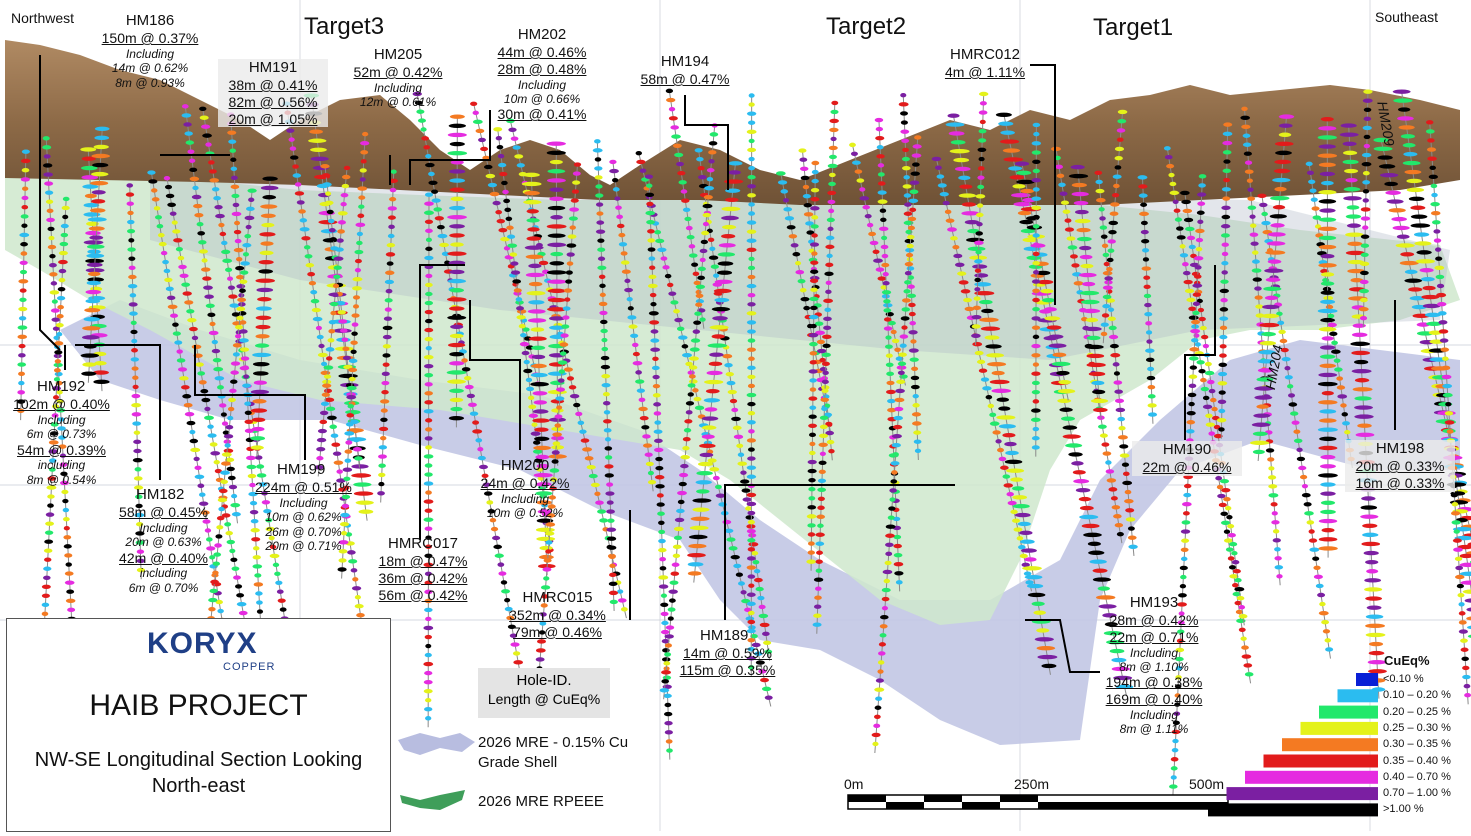 This screenshot has width=1471, height=836. Describe the element at coordinates (1031, 784) in the screenshot. I see `scale-label-250: 250m` at that location.